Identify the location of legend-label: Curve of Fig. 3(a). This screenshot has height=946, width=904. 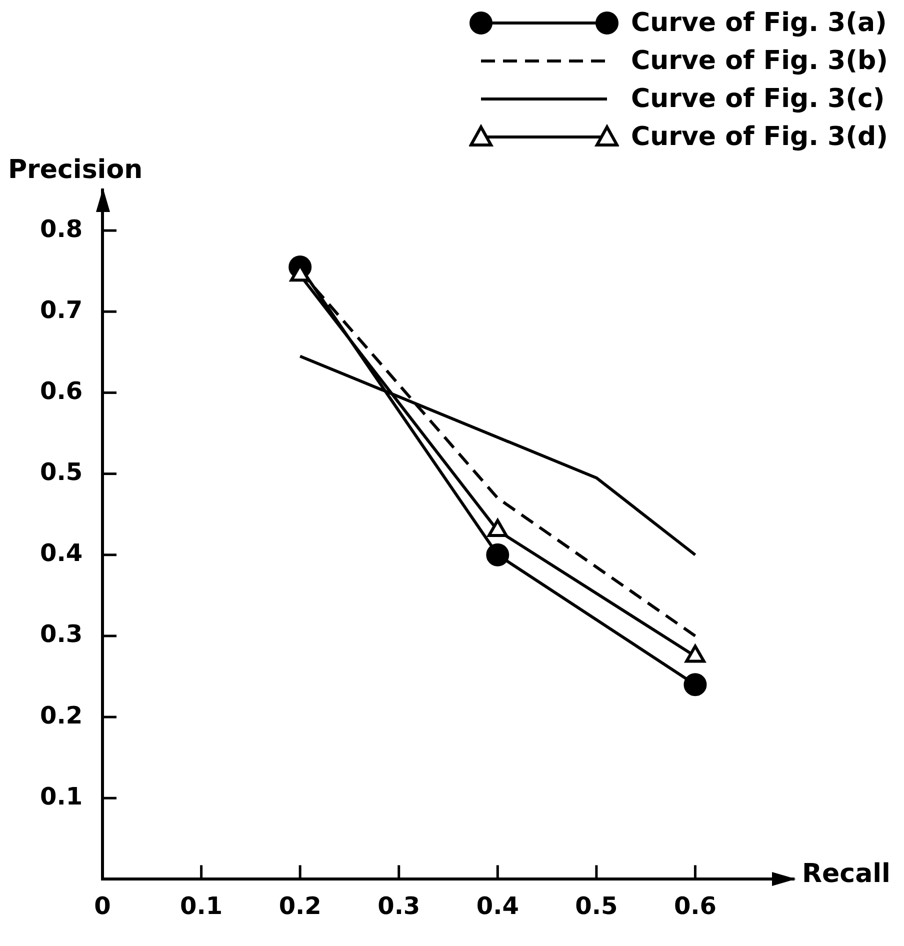
(759, 23).